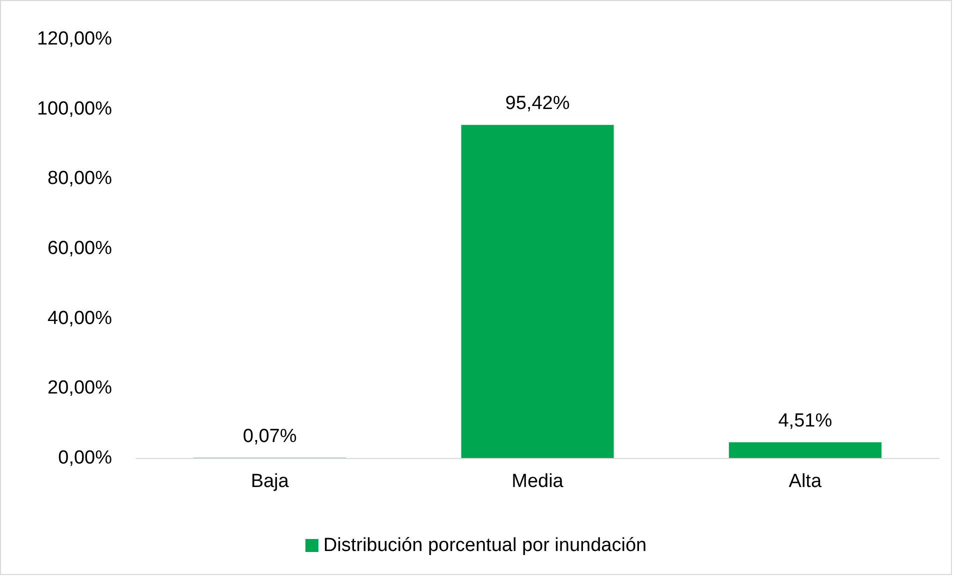  I want to click on y-tick-label: 20,00%, so click(80, 388).